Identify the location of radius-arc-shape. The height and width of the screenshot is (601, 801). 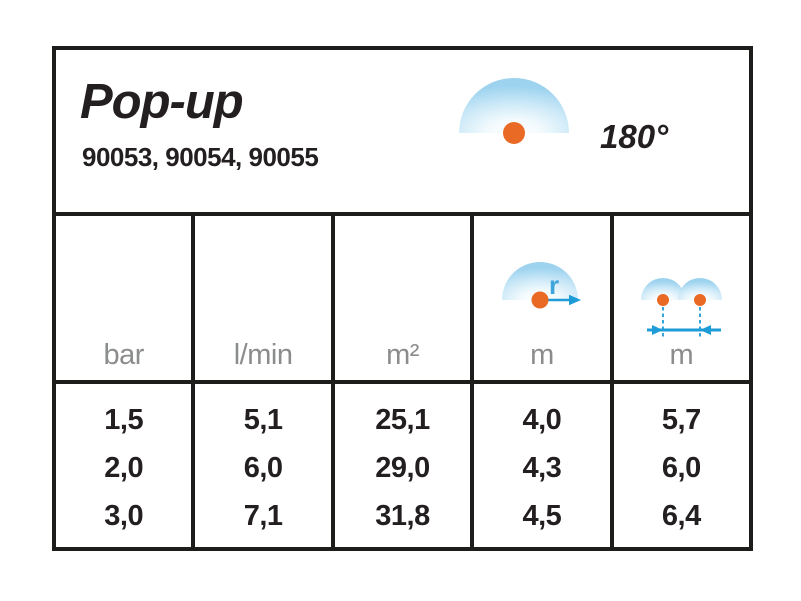
(539, 281).